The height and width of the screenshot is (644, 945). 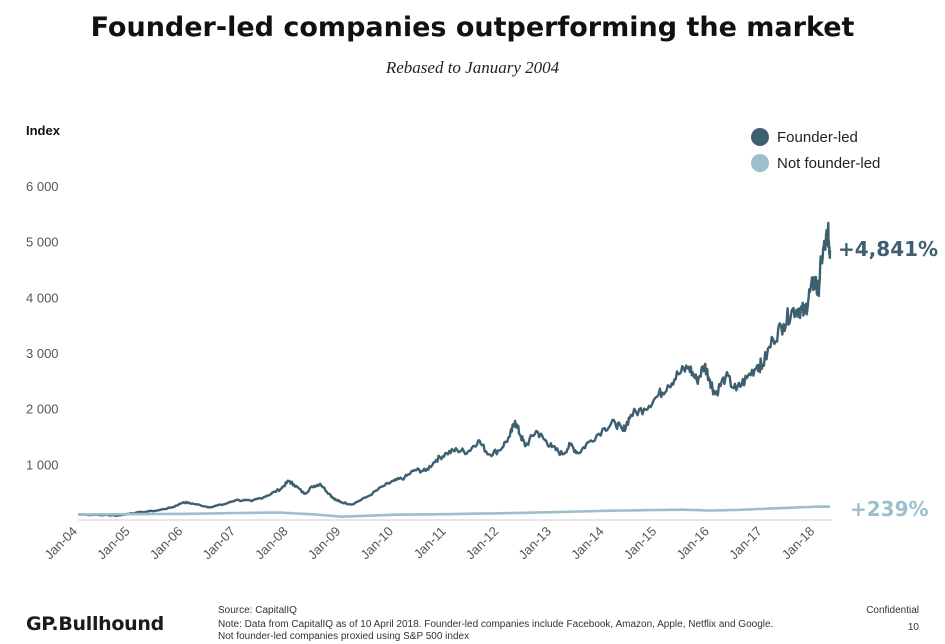 What do you see at coordinates (892, 610) in the screenshot?
I see `confidential-label: Confidential` at bounding box center [892, 610].